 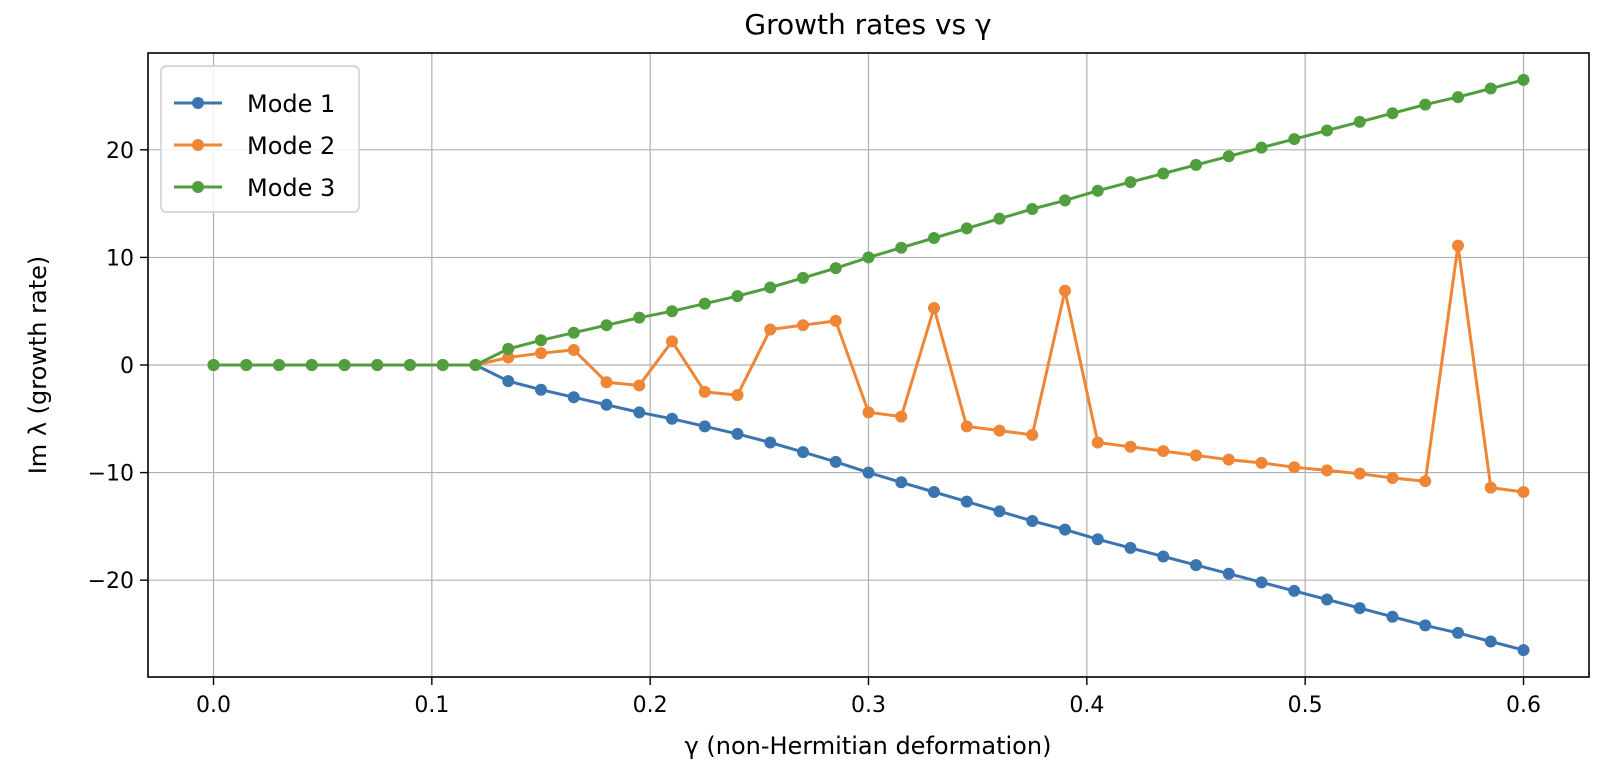 I want to click on y-tick-label: 20, so click(x=120, y=151).